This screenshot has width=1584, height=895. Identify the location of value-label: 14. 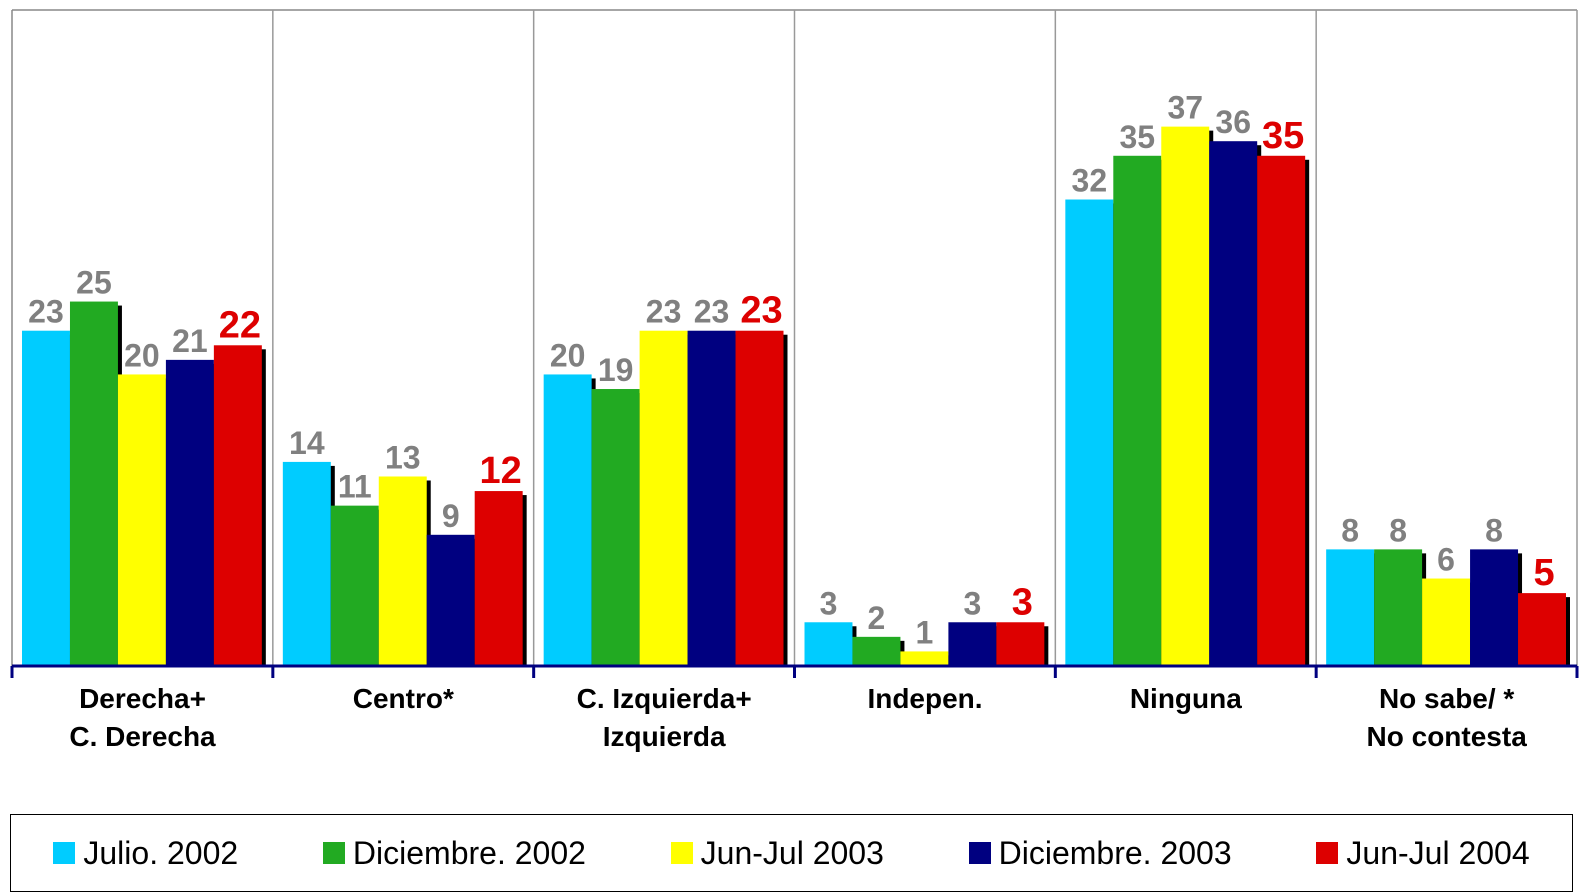
(307, 443).